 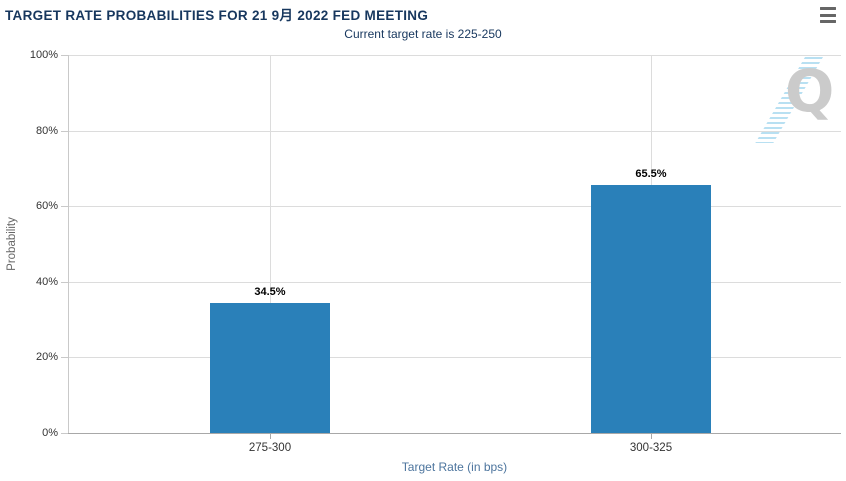 I want to click on x-axis-title: Target Rate (in bps), so click(x=454, y=467).